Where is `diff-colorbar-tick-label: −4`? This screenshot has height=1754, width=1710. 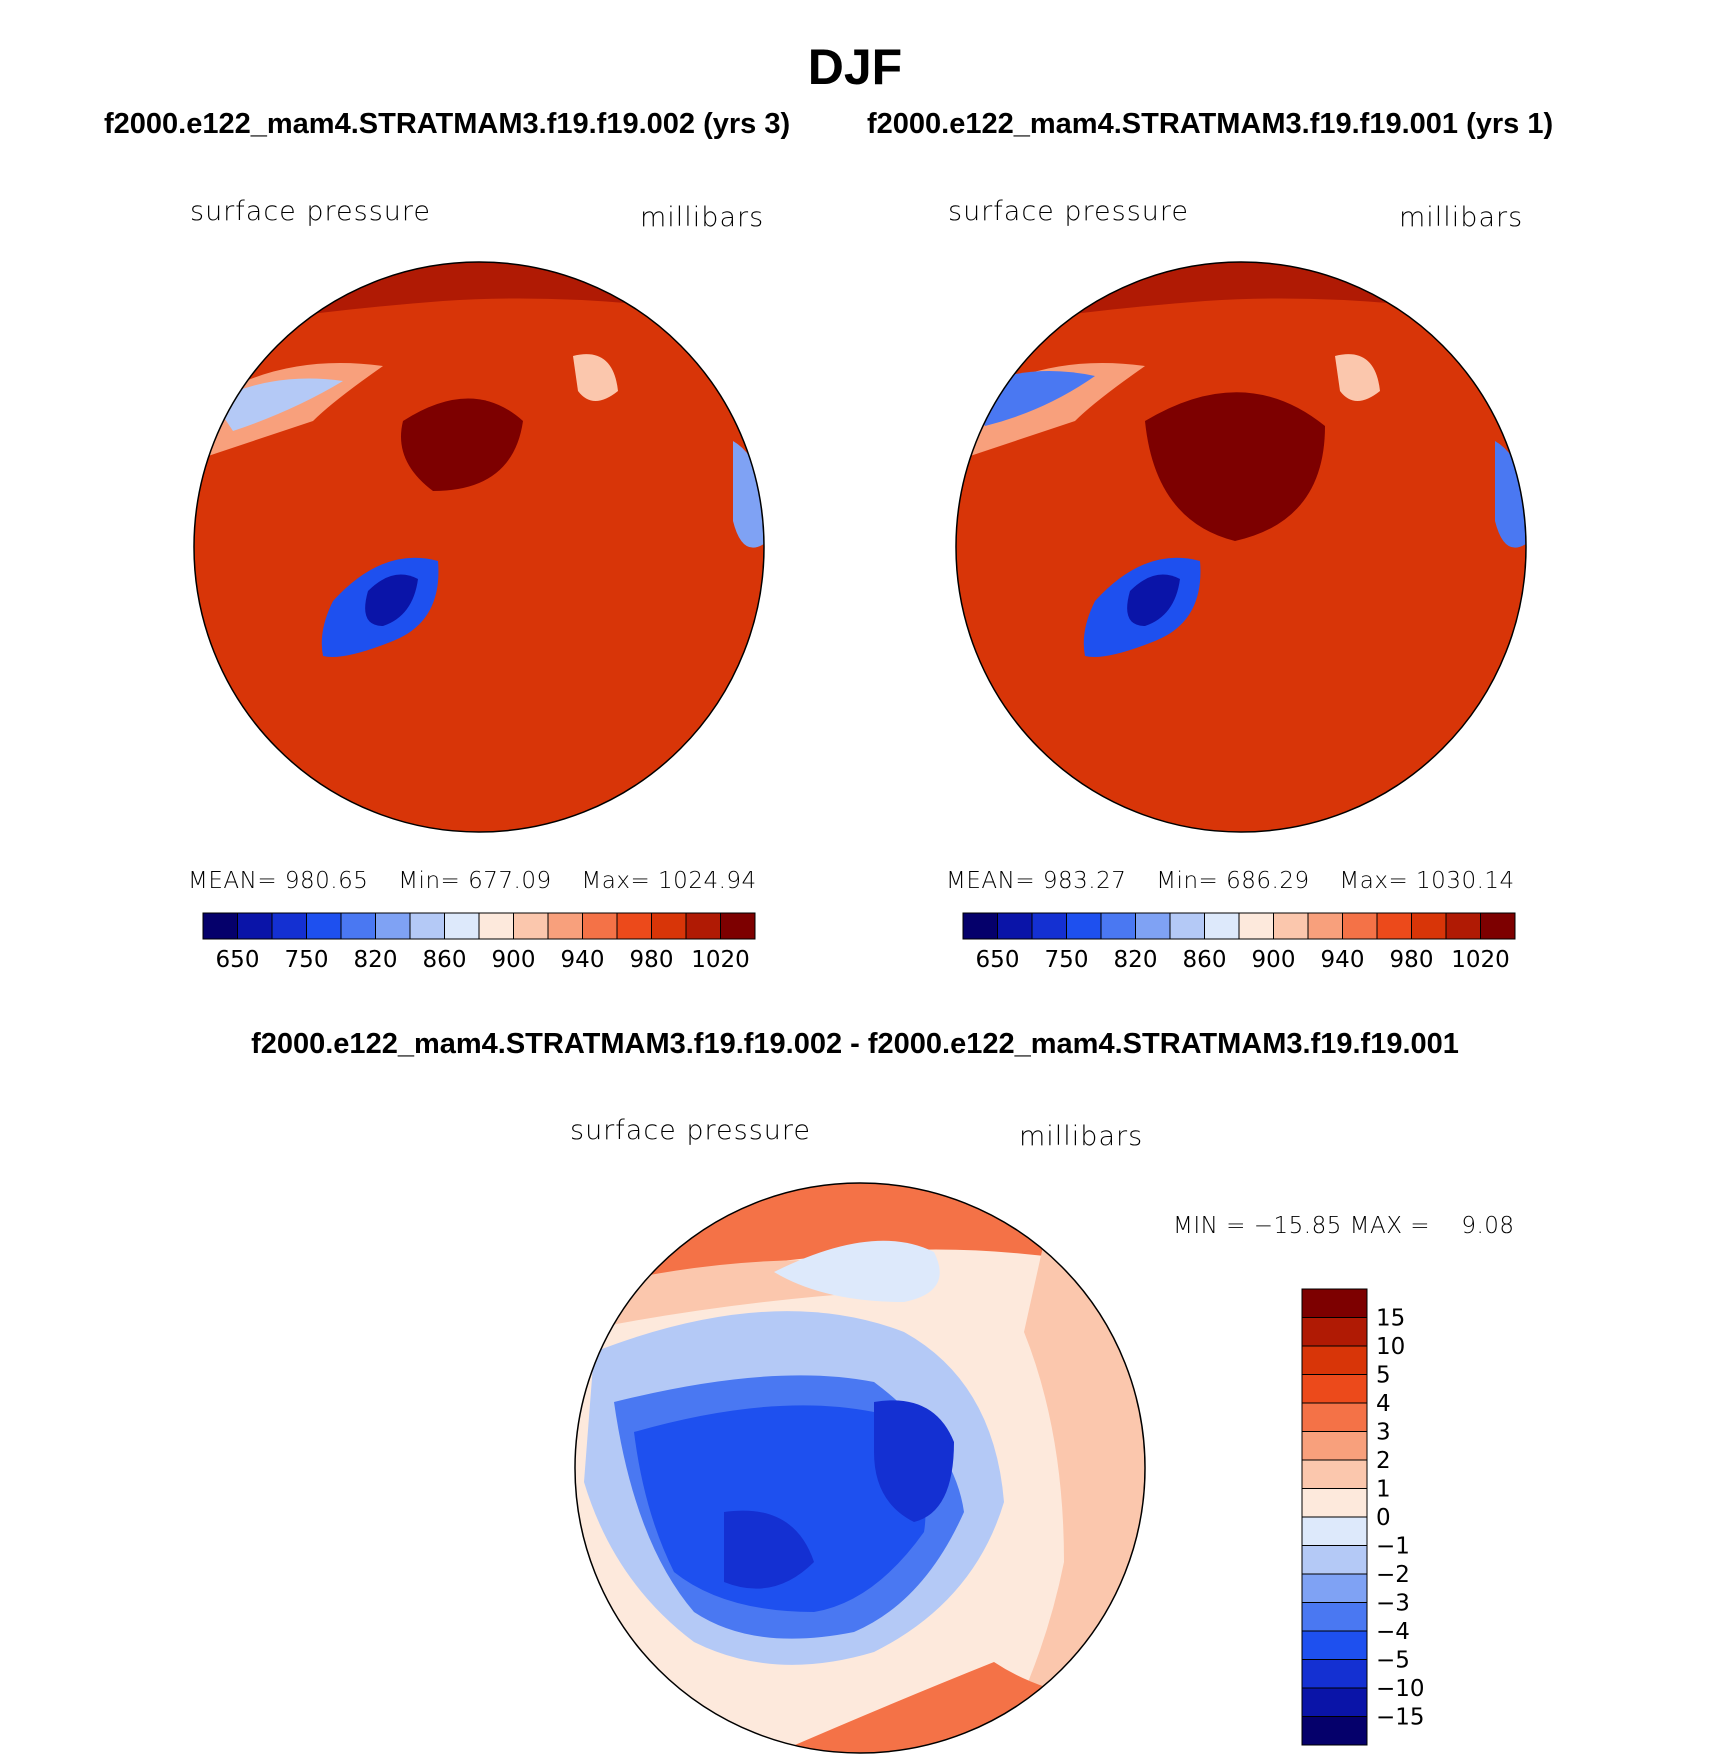 diff-colorbar-tick-label: −4 is located at coordinates (1393, 1632).